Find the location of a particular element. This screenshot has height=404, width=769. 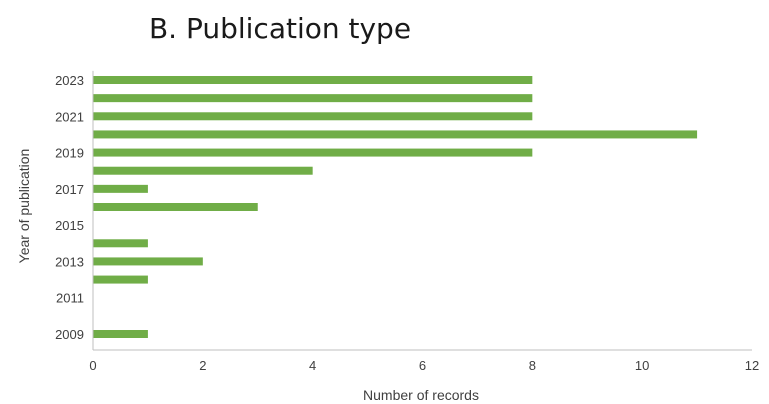

y-tick-label: 2021 is located at coordinates (69, 116).